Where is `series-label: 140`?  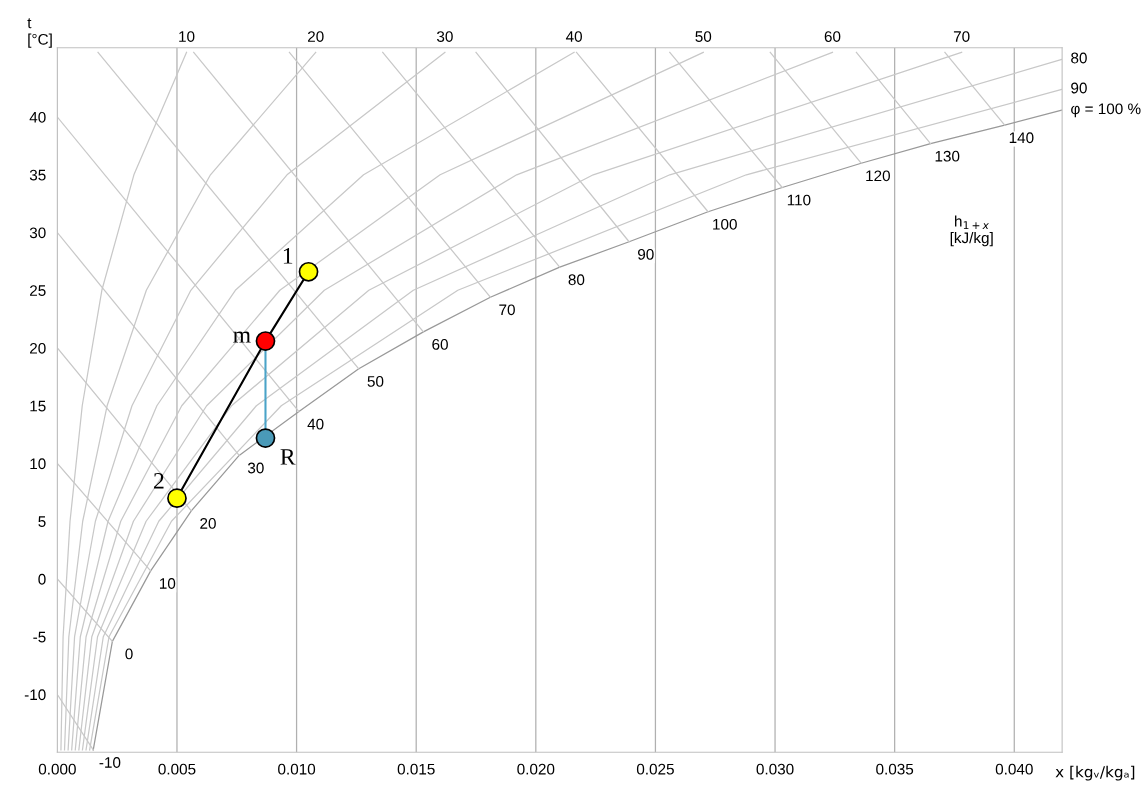
series-label: 140 is located at coordinates (1021, 138).